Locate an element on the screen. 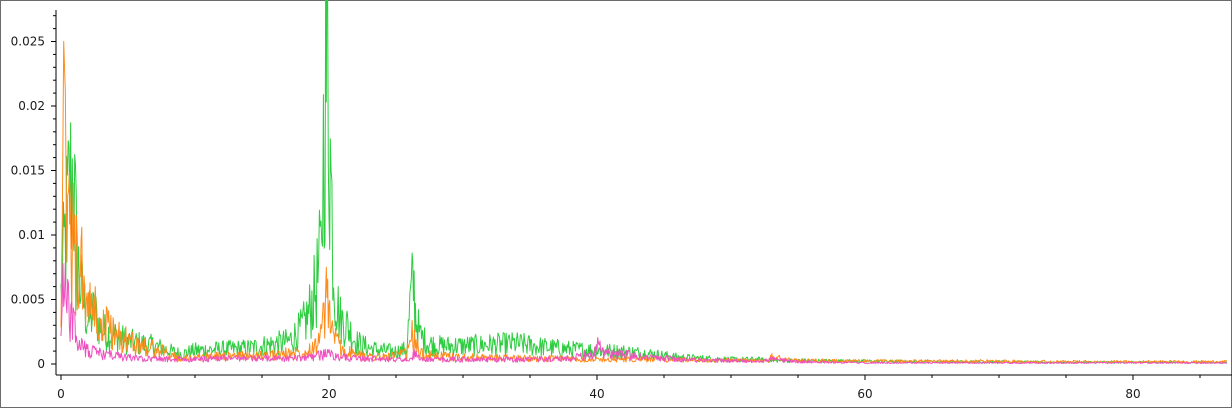 This screenshot has height=408, width=1232. x-tick-label: 40 is located at coordinates (596, 394).